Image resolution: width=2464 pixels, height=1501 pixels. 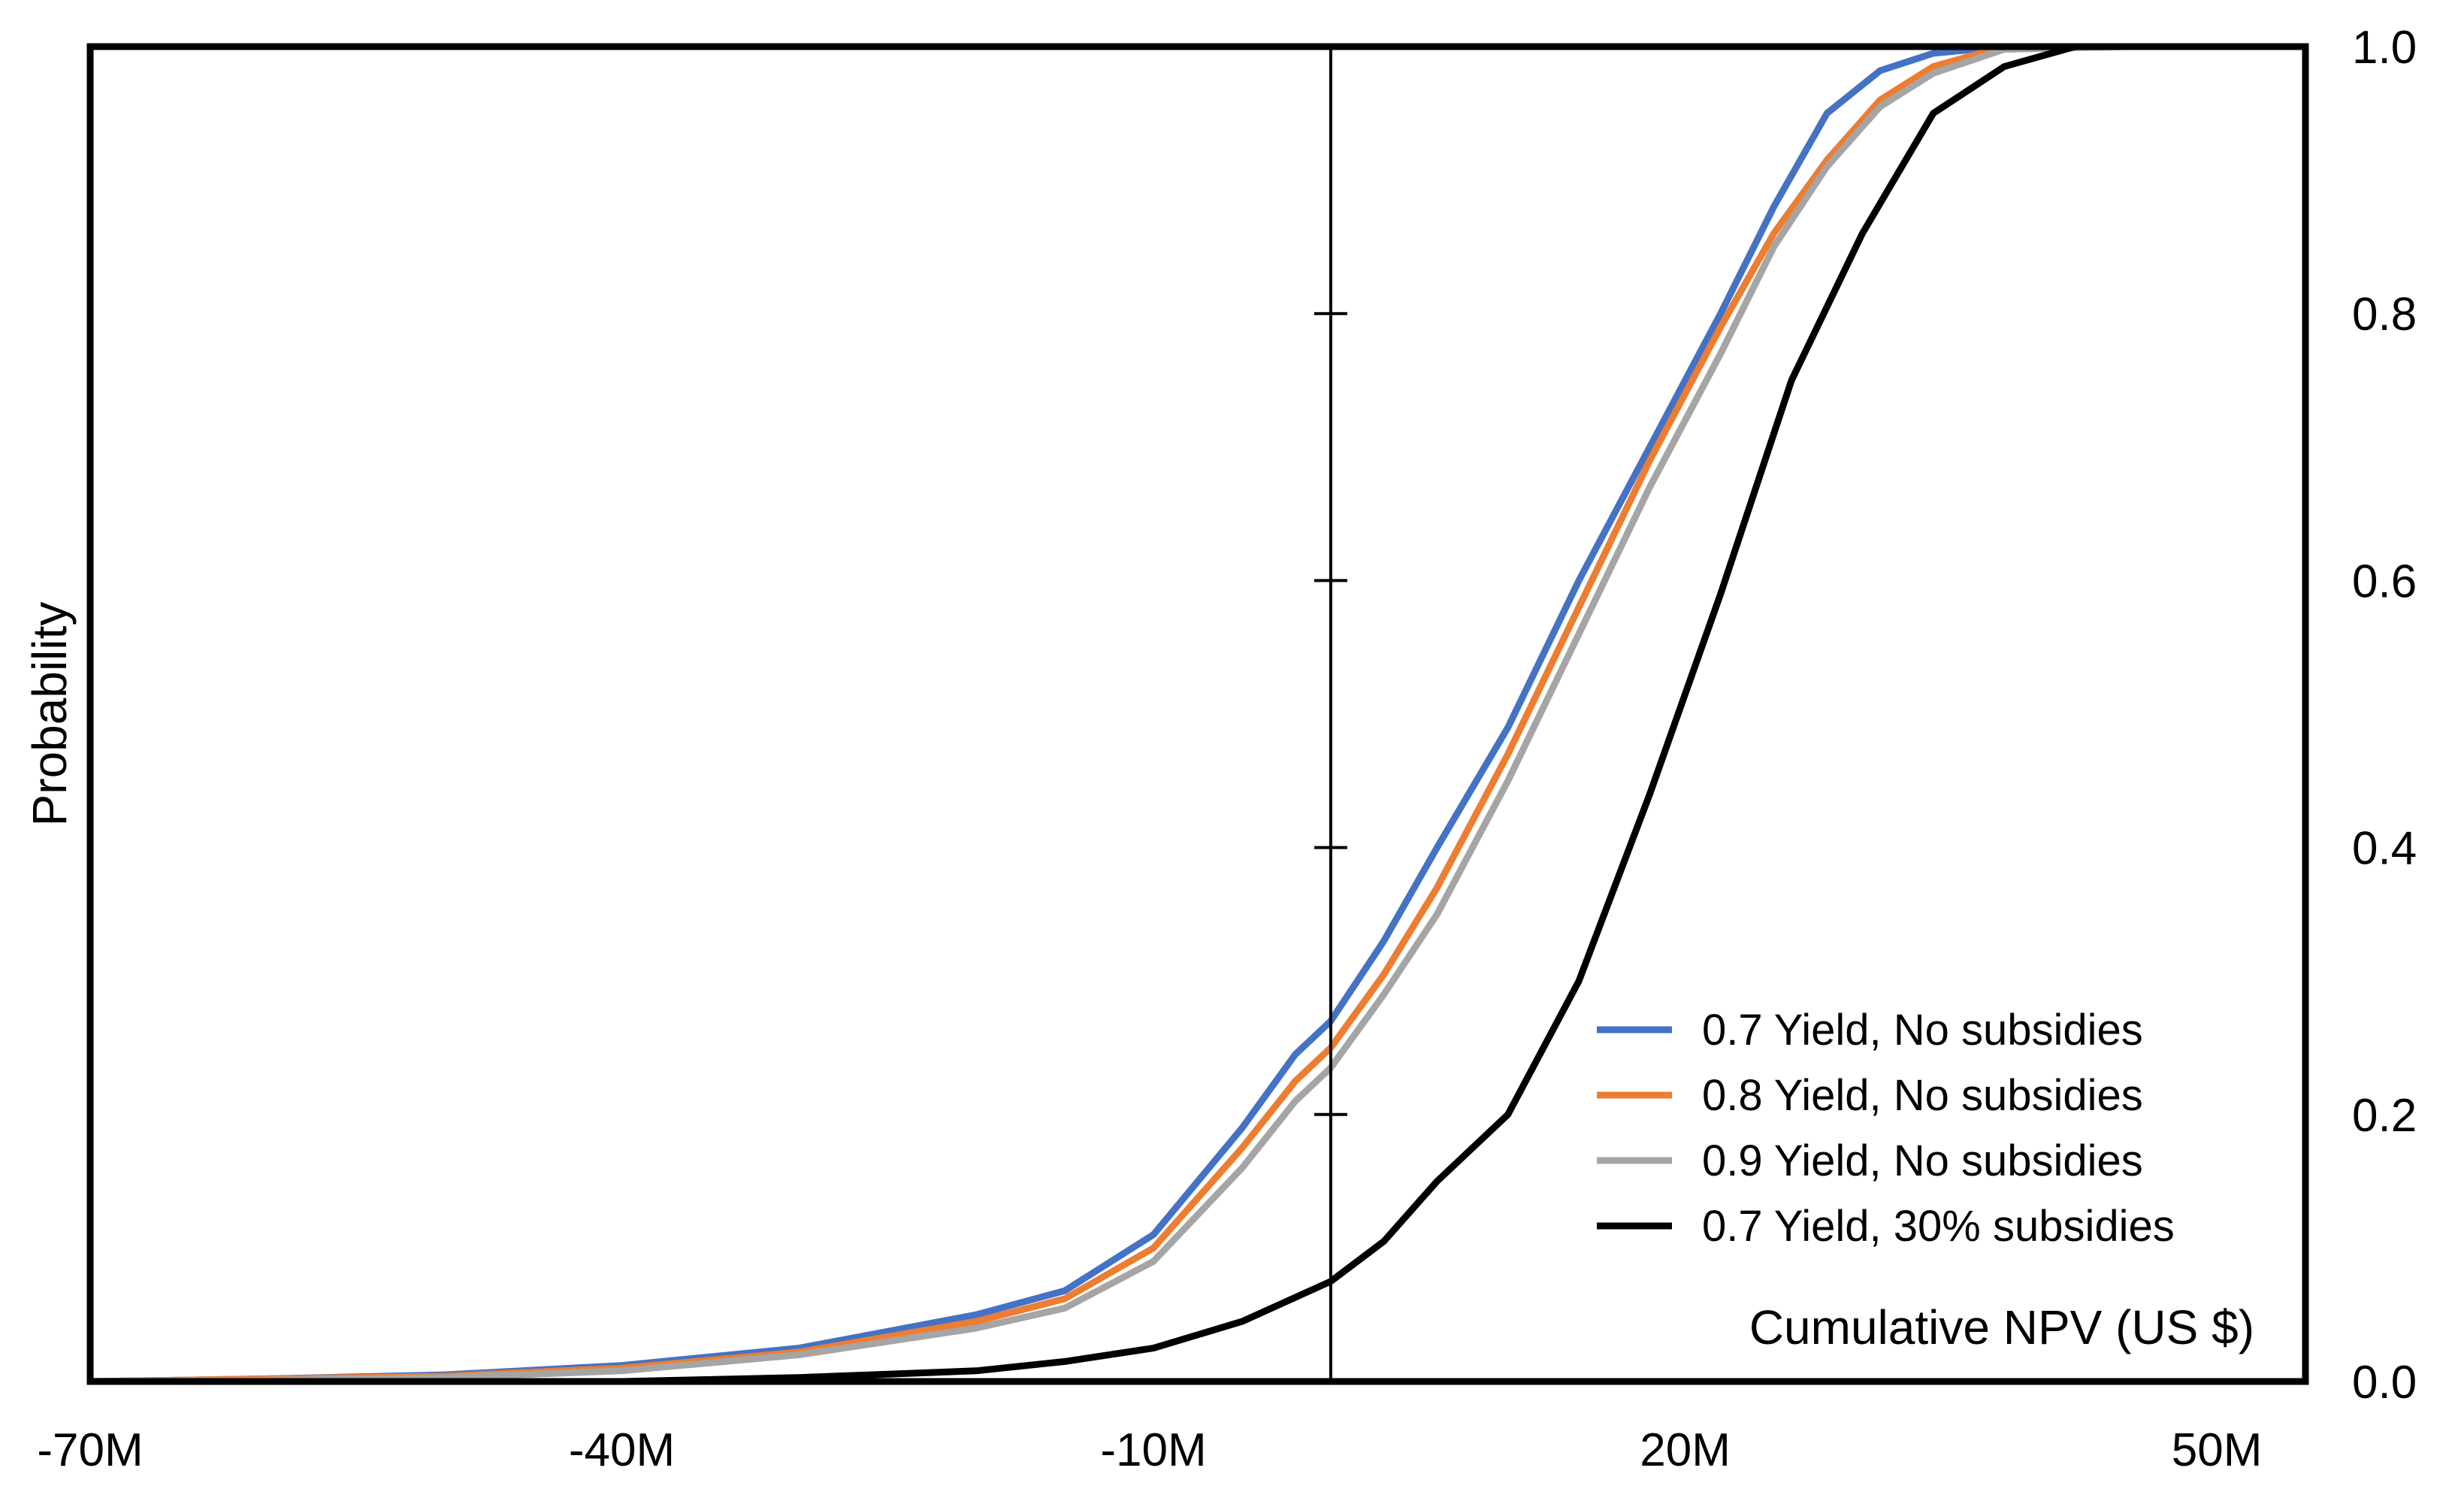 What do you see at coordinates (1153, 1450) in the screenshot?
I see `x-tick-label: -10M` at bounding box center [1153, 1450].